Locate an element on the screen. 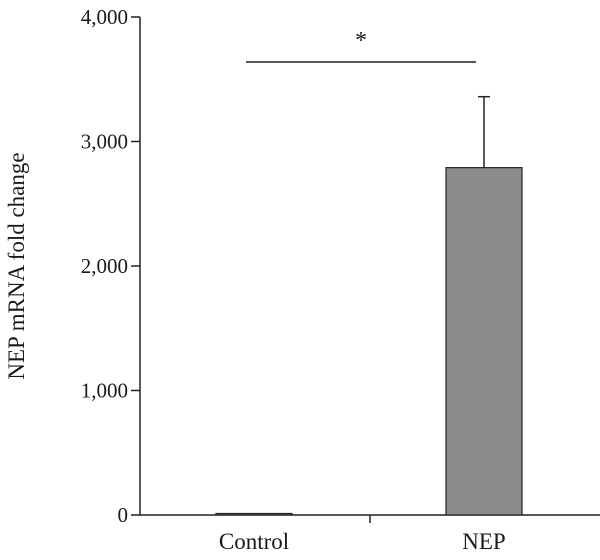 Image resolution: width=600 pixels, height=560 pixels. y-tick-label: 2,000 is located at coordinates (104, 266).